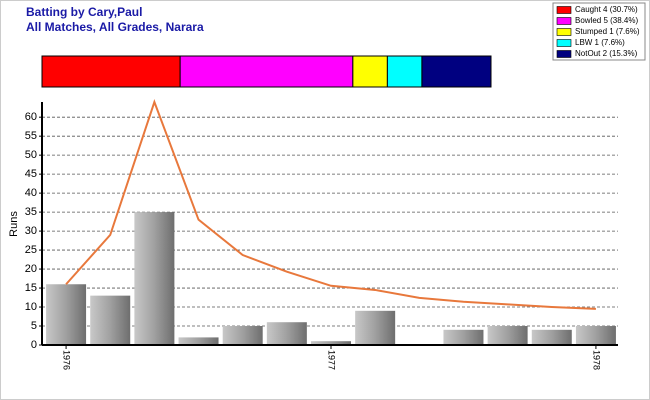 This screenshot has height=400, width=650. I want to click on y-tick-label: 50, so click(31, 155).